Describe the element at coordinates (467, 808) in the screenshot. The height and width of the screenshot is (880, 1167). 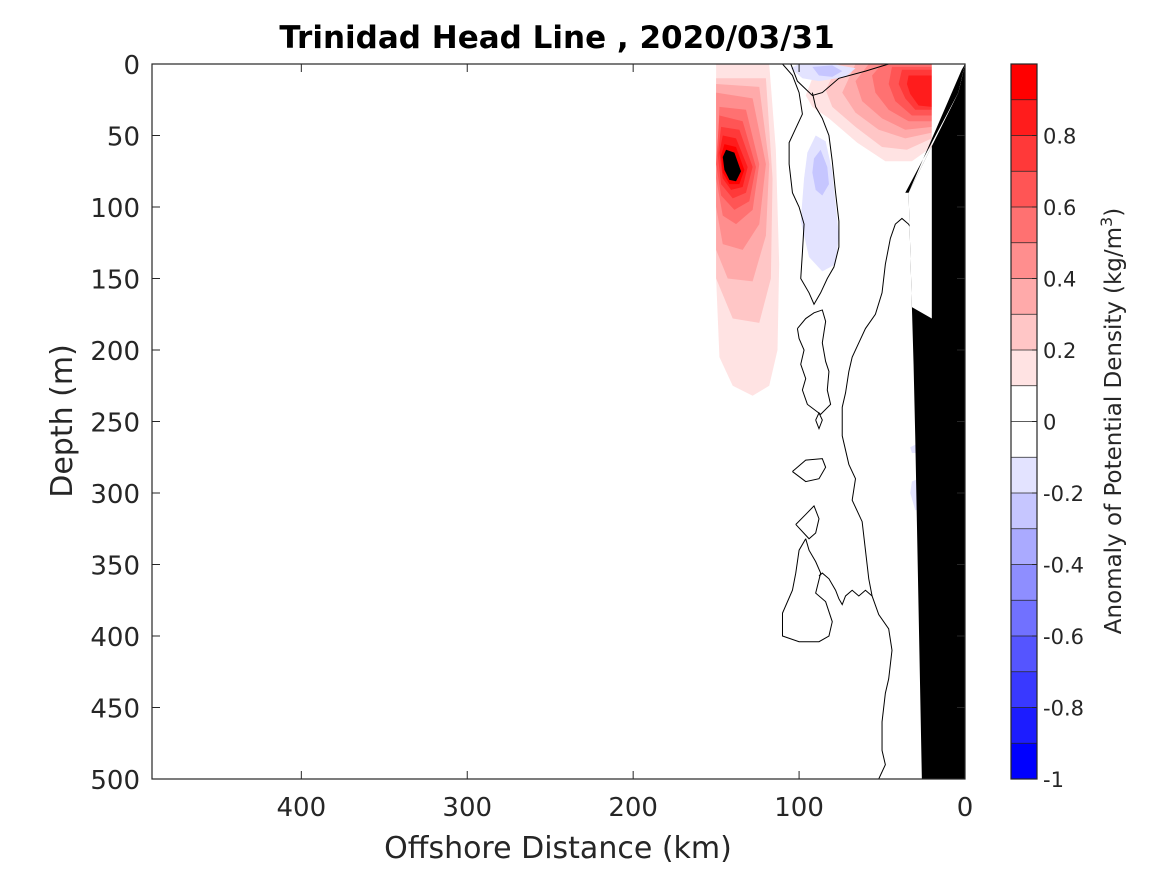
I see `x-tick-label: 300` at that location.